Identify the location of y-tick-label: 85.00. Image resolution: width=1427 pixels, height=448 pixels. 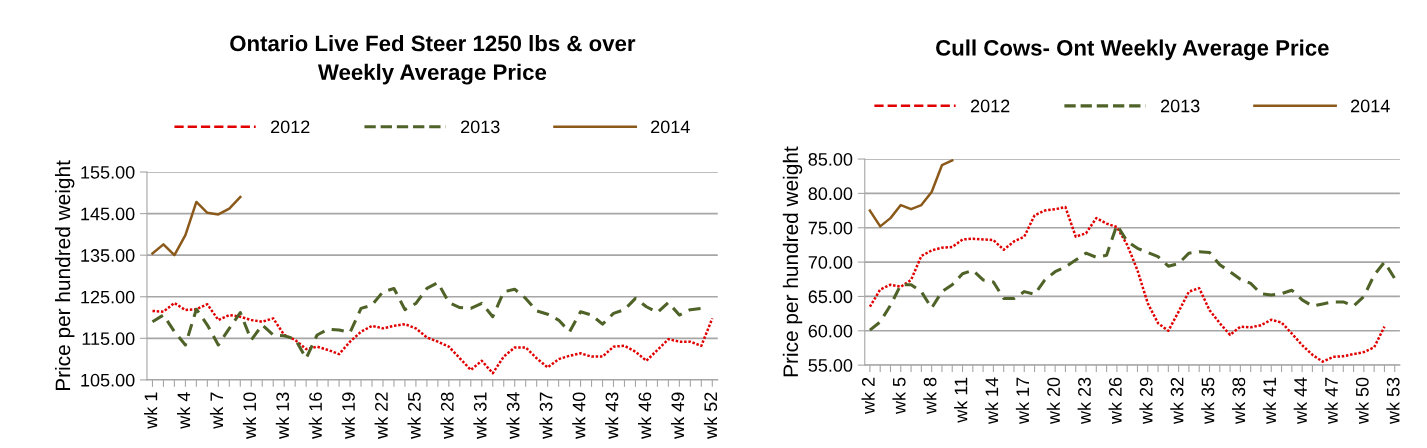
(830, 159).